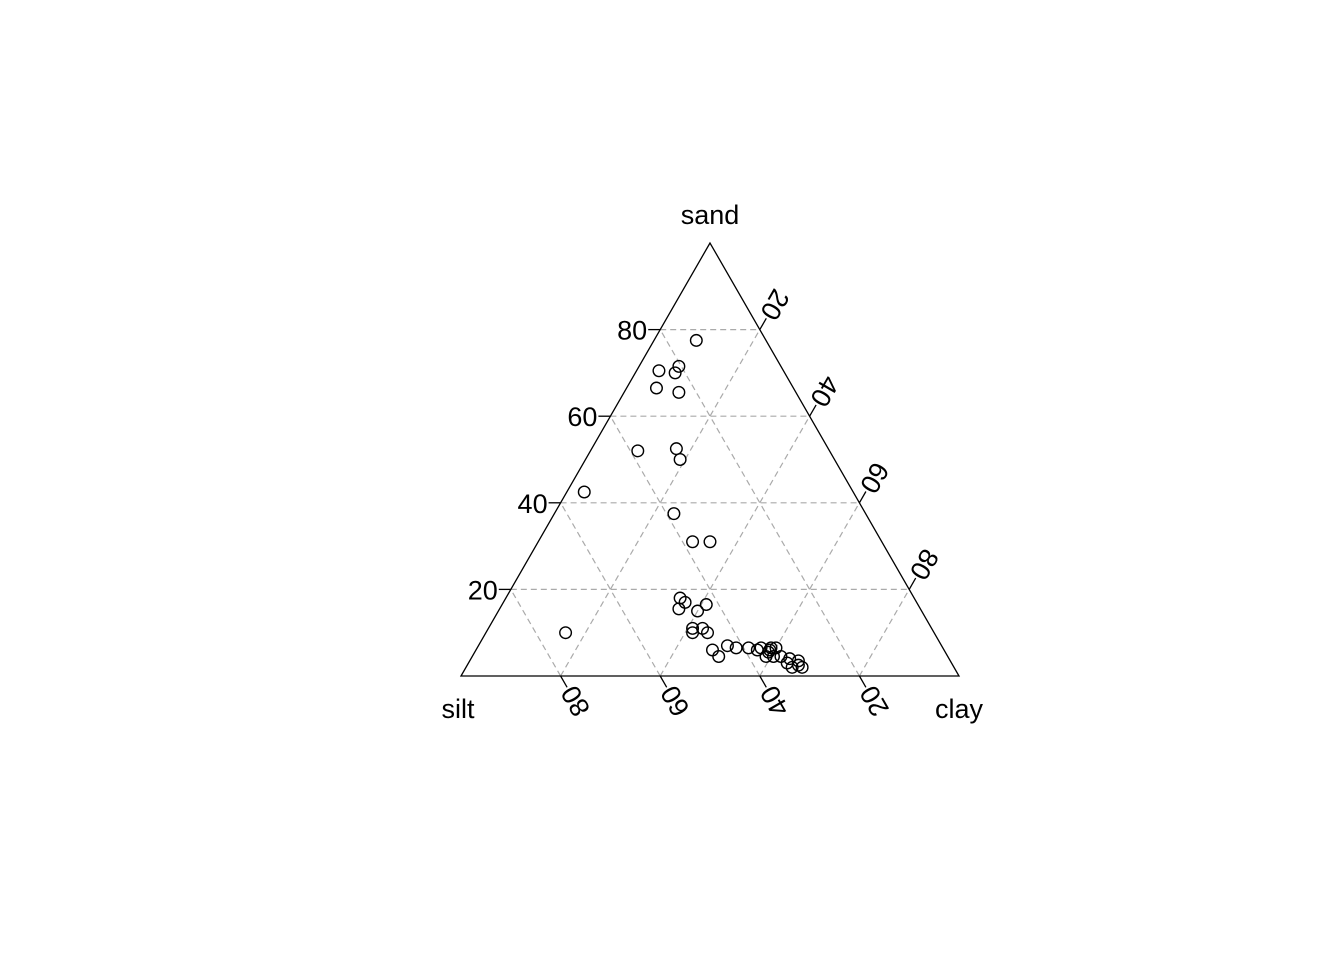 This screenshot has width=1344, height=960. I want to click on vertex-label-clay: clay, so click(959, 709).